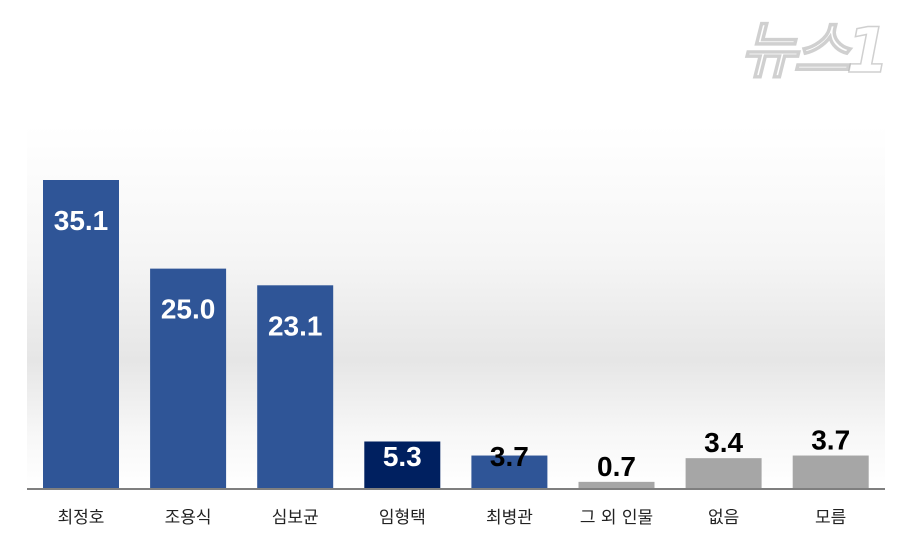 This screenshot has height=552, width=910. I want to click on category-label: 최정호, so click(81, 518).